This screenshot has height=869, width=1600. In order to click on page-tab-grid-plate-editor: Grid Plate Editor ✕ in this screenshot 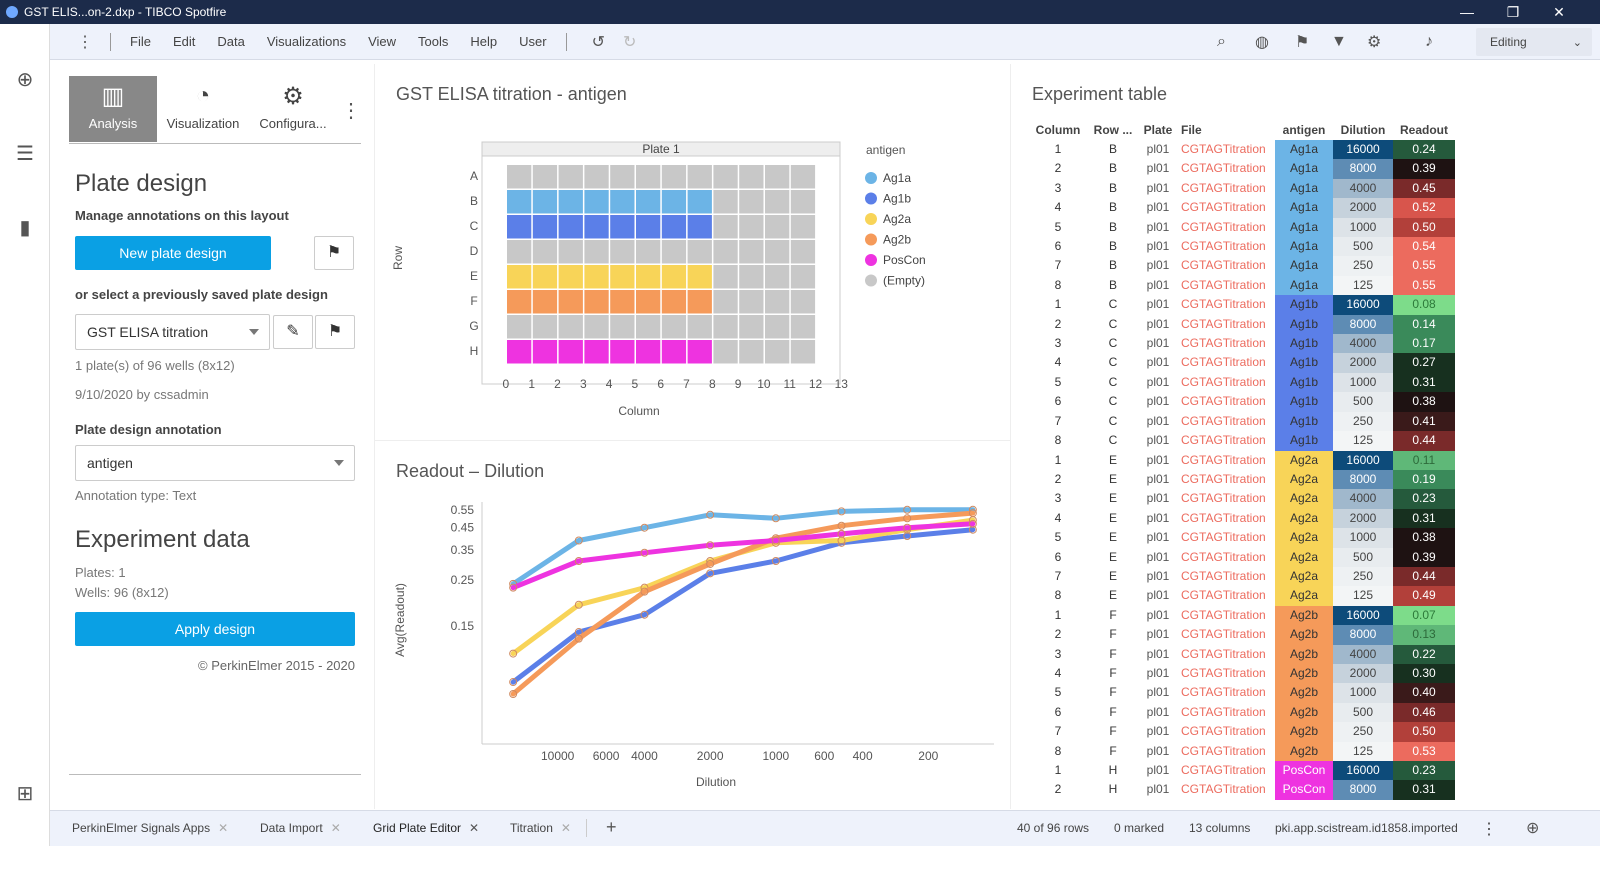, I will do `click(426, 828)`.